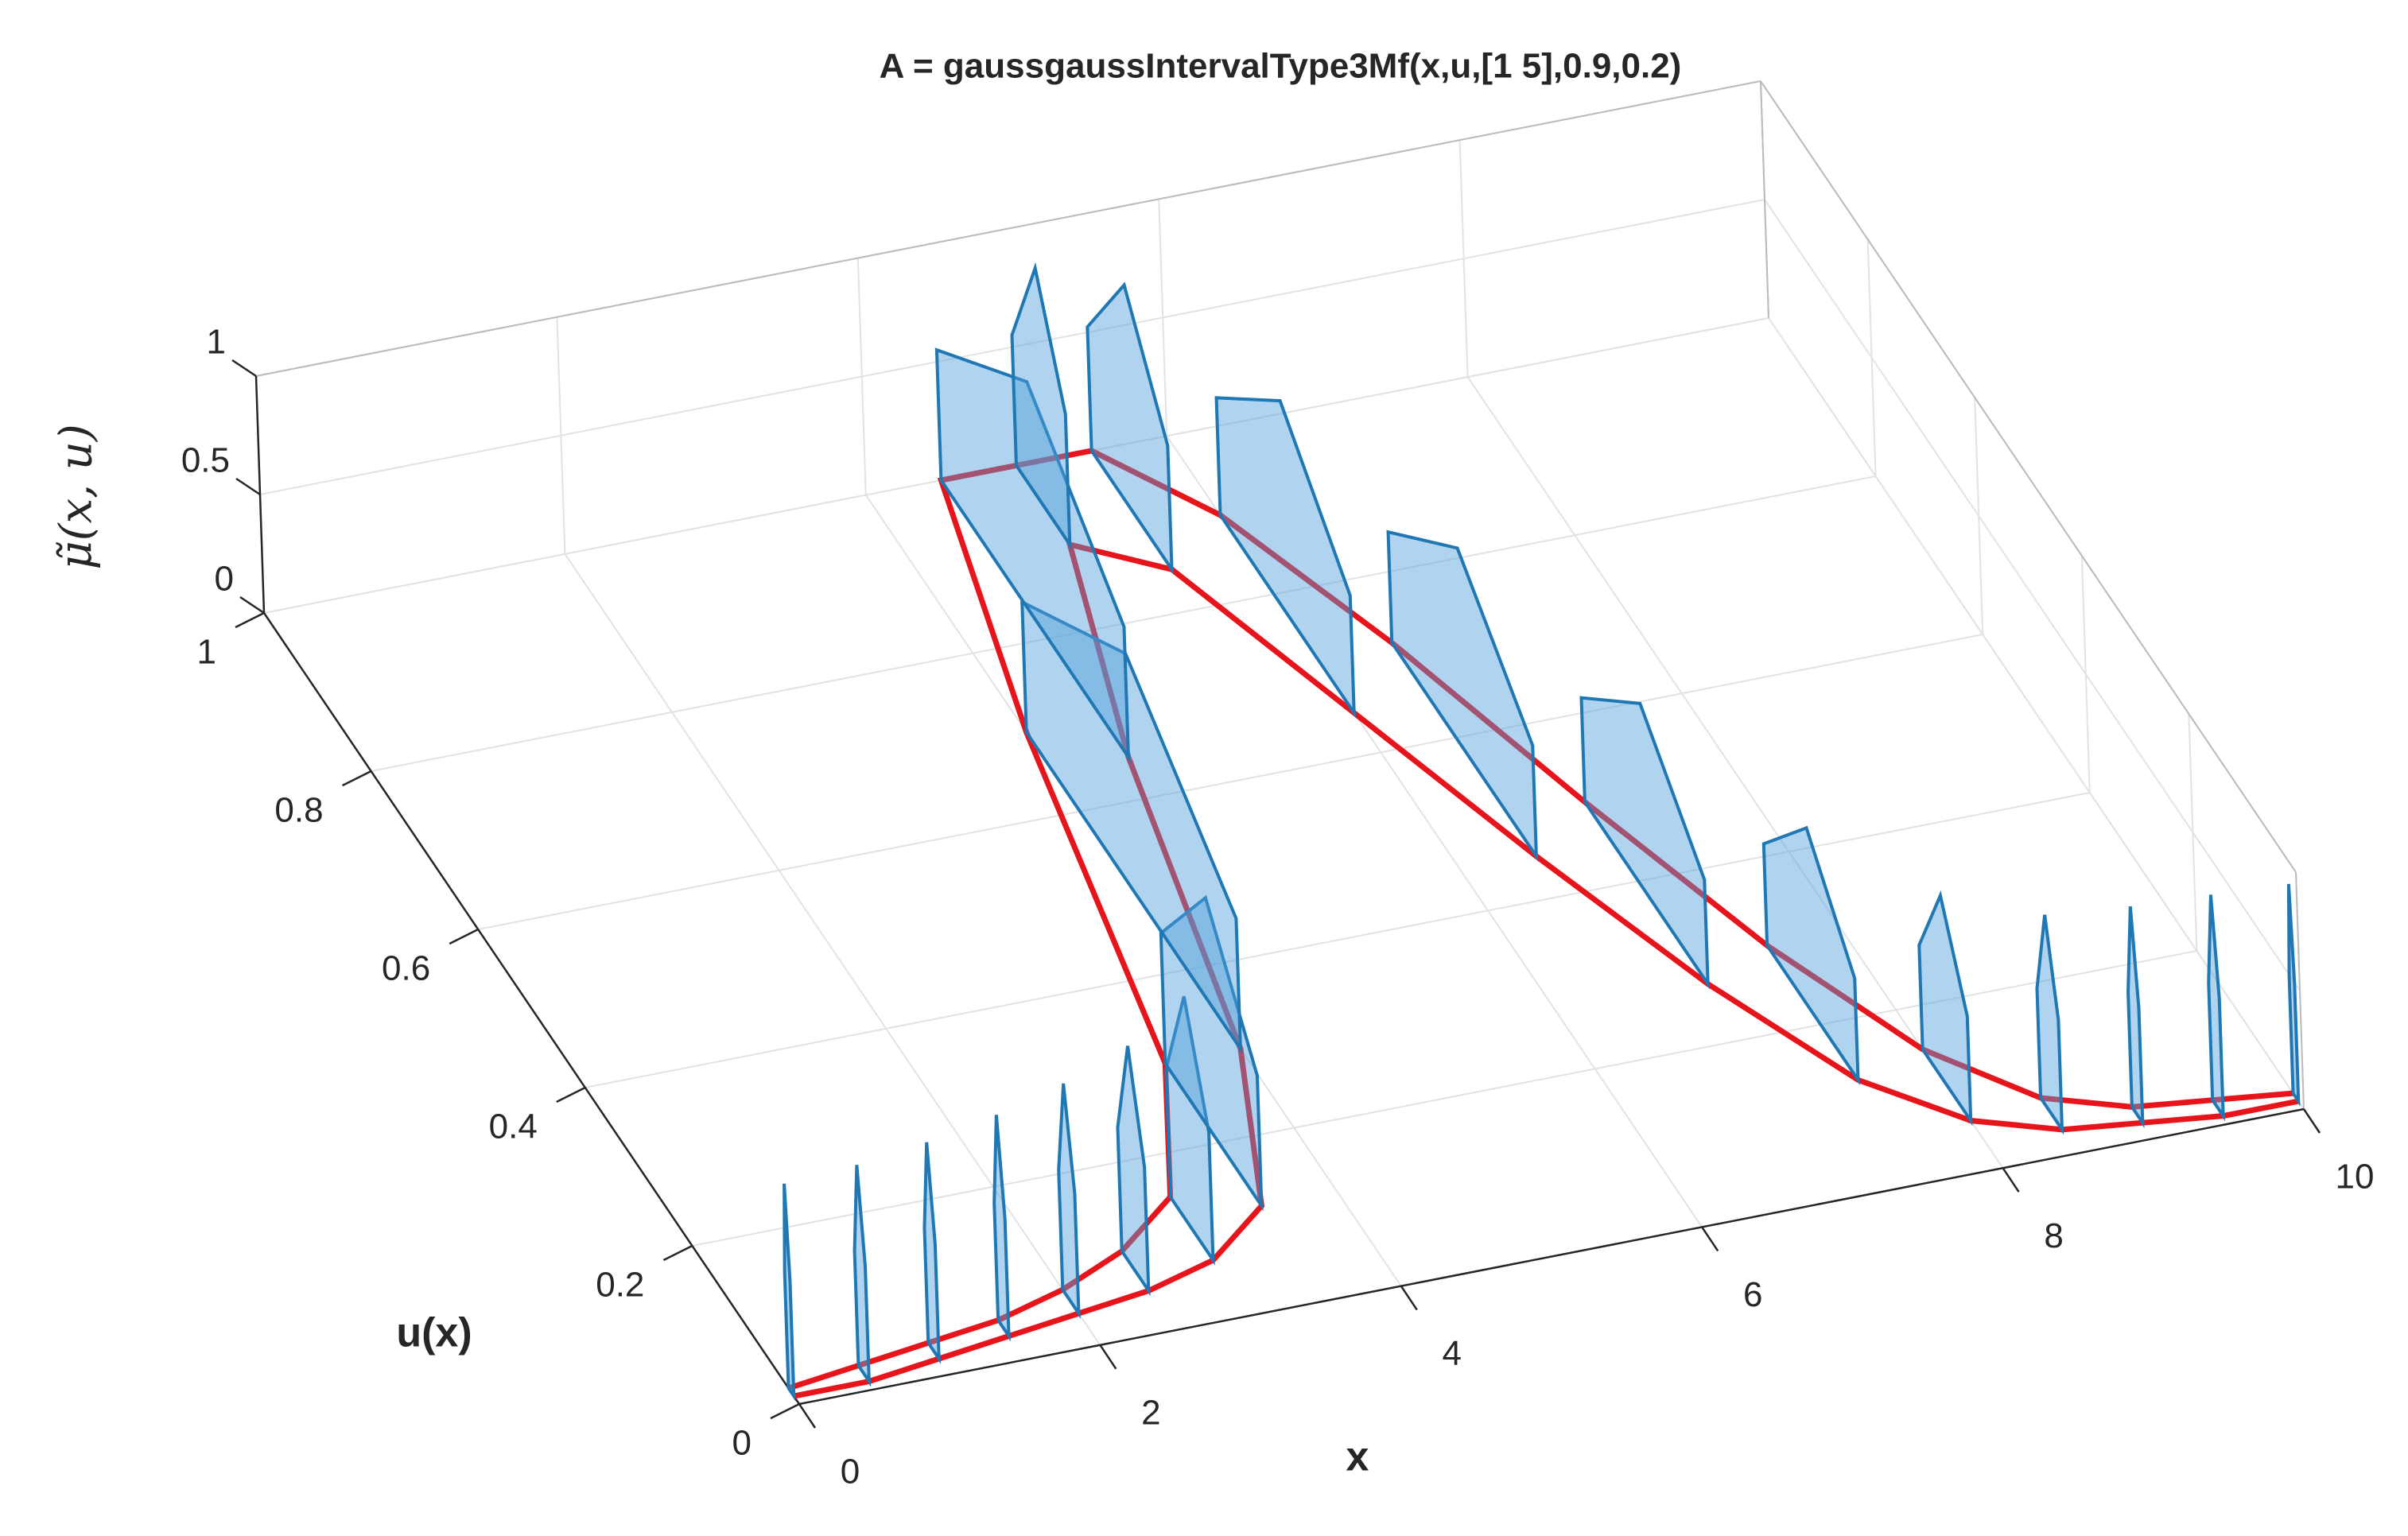 The height and width of the screenshot is (1536, 2408). What do you see at coordinates (1357, 1457) in the screenshot?
I see `x-axis-label: x` at bounding box center [1357, 1457].